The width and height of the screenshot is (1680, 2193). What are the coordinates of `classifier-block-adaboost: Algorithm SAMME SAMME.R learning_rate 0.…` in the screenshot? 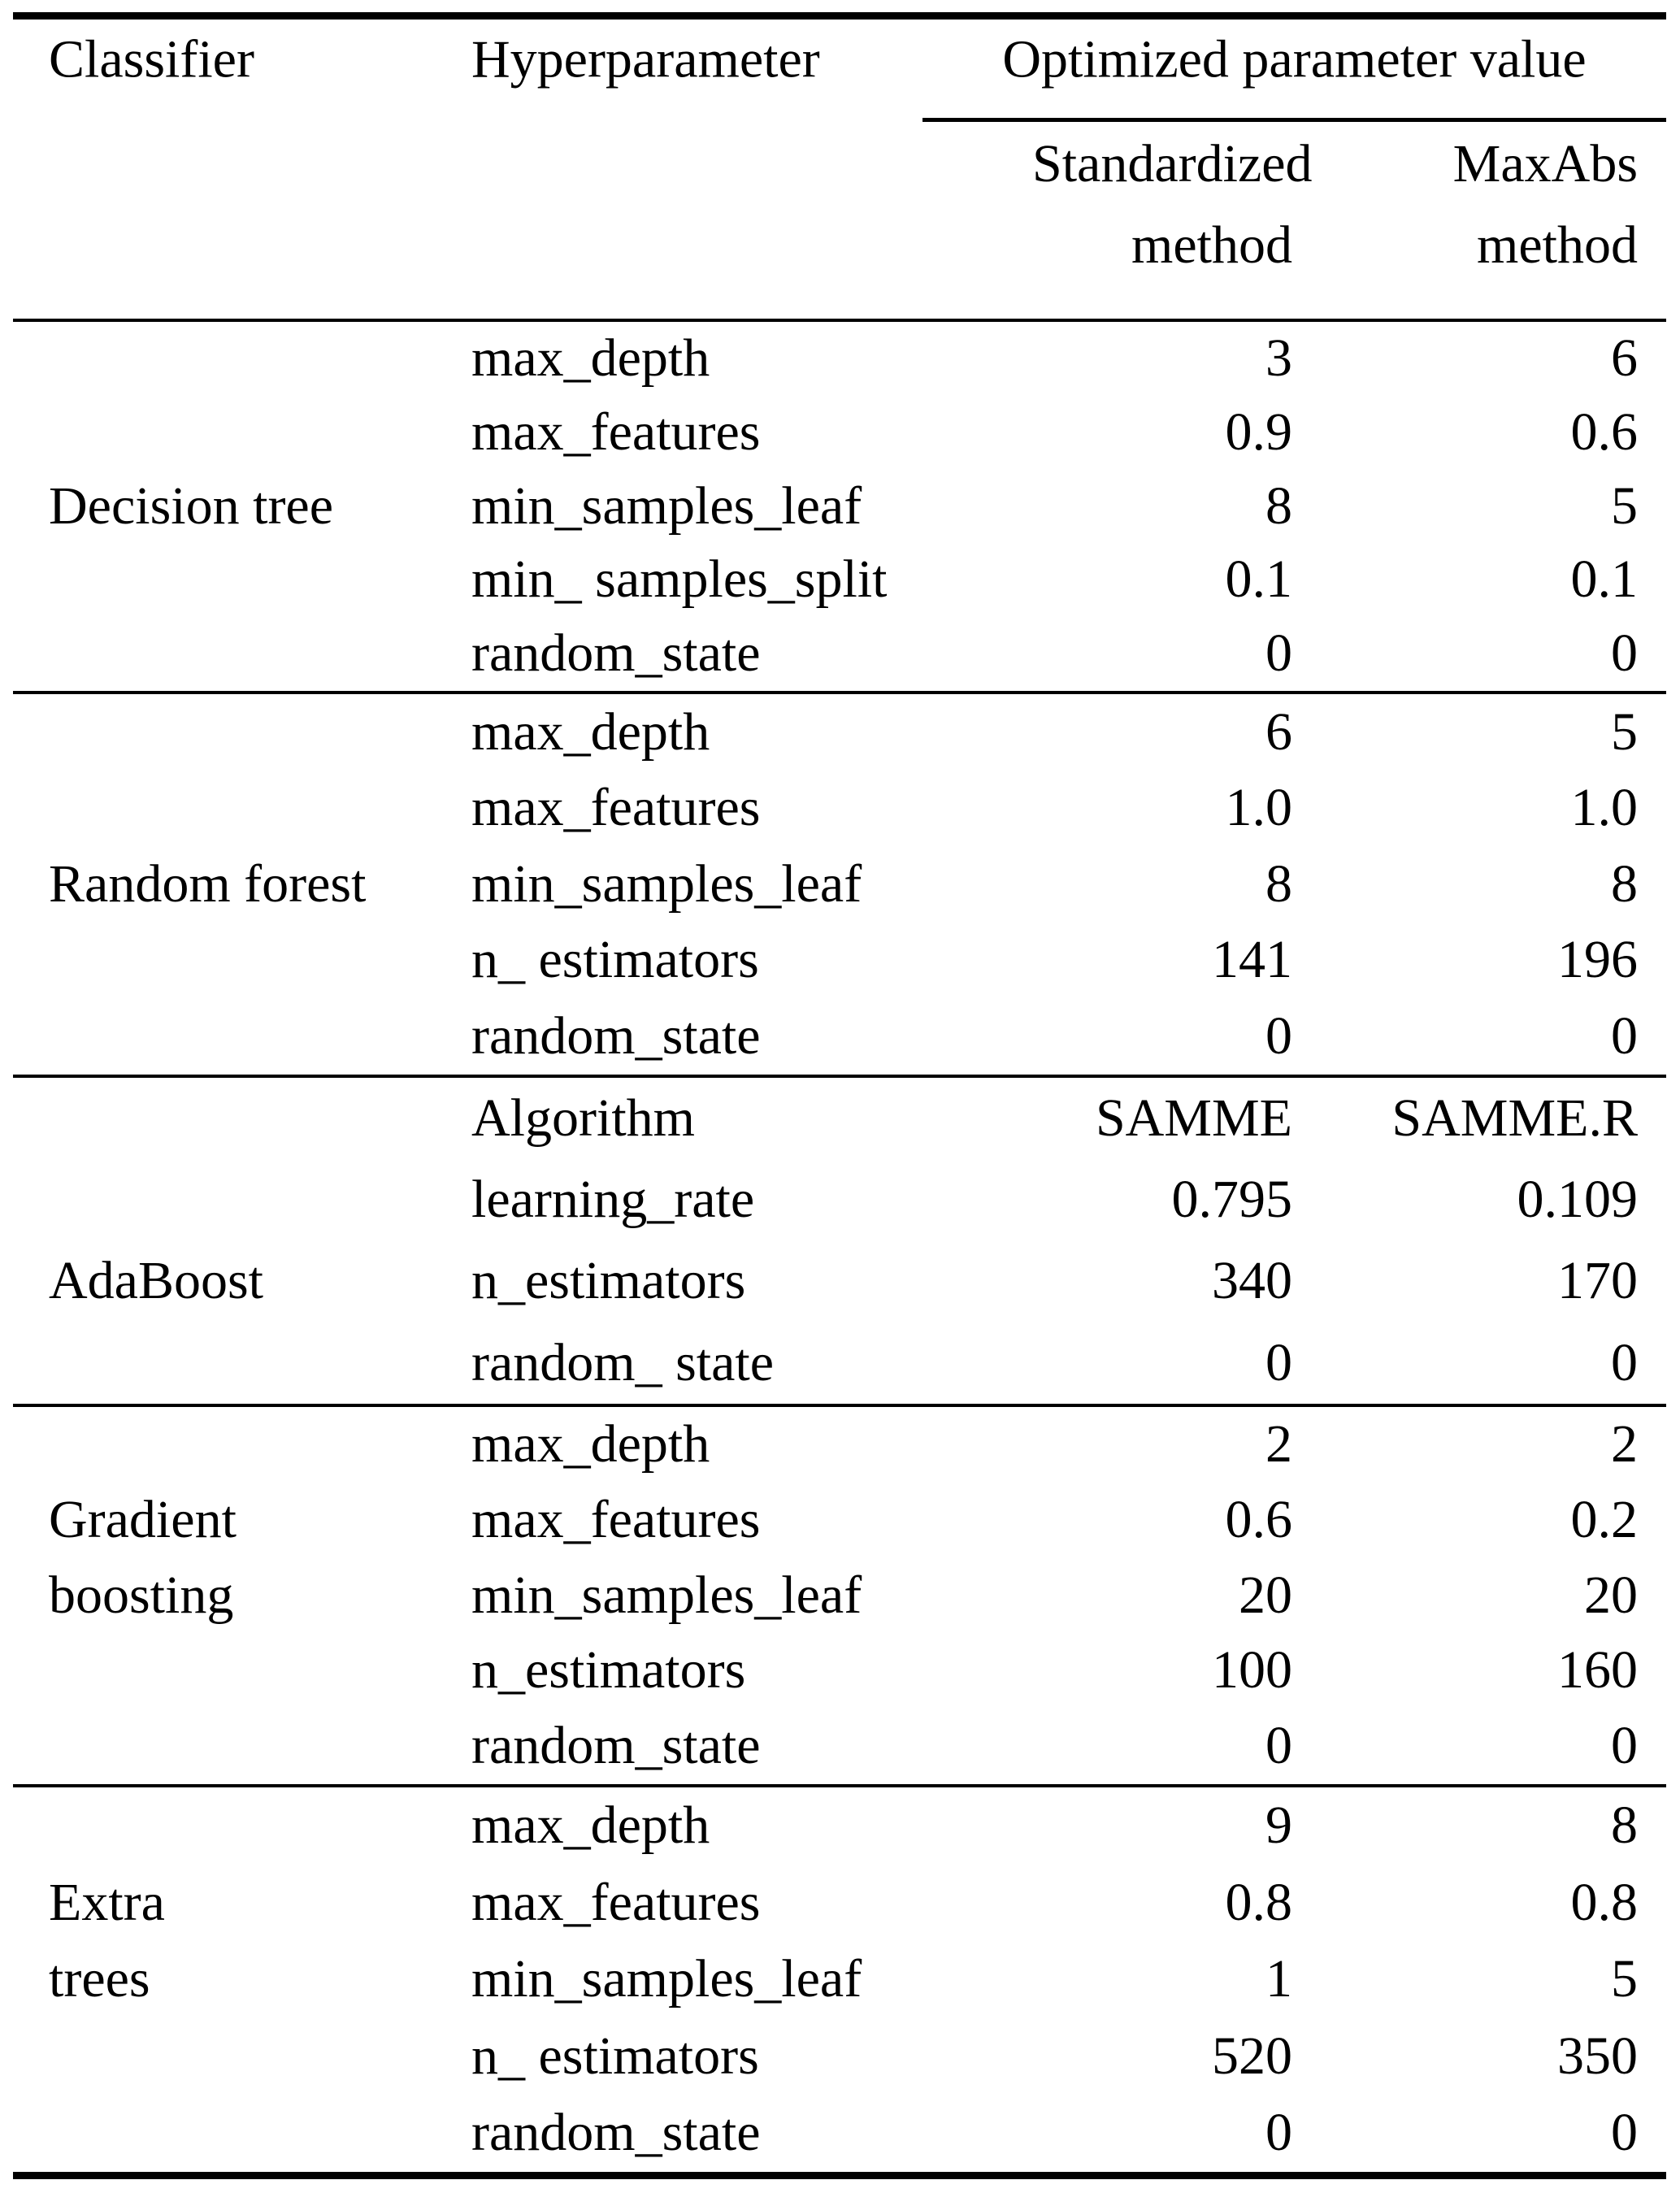 It's located at (840, 1239).